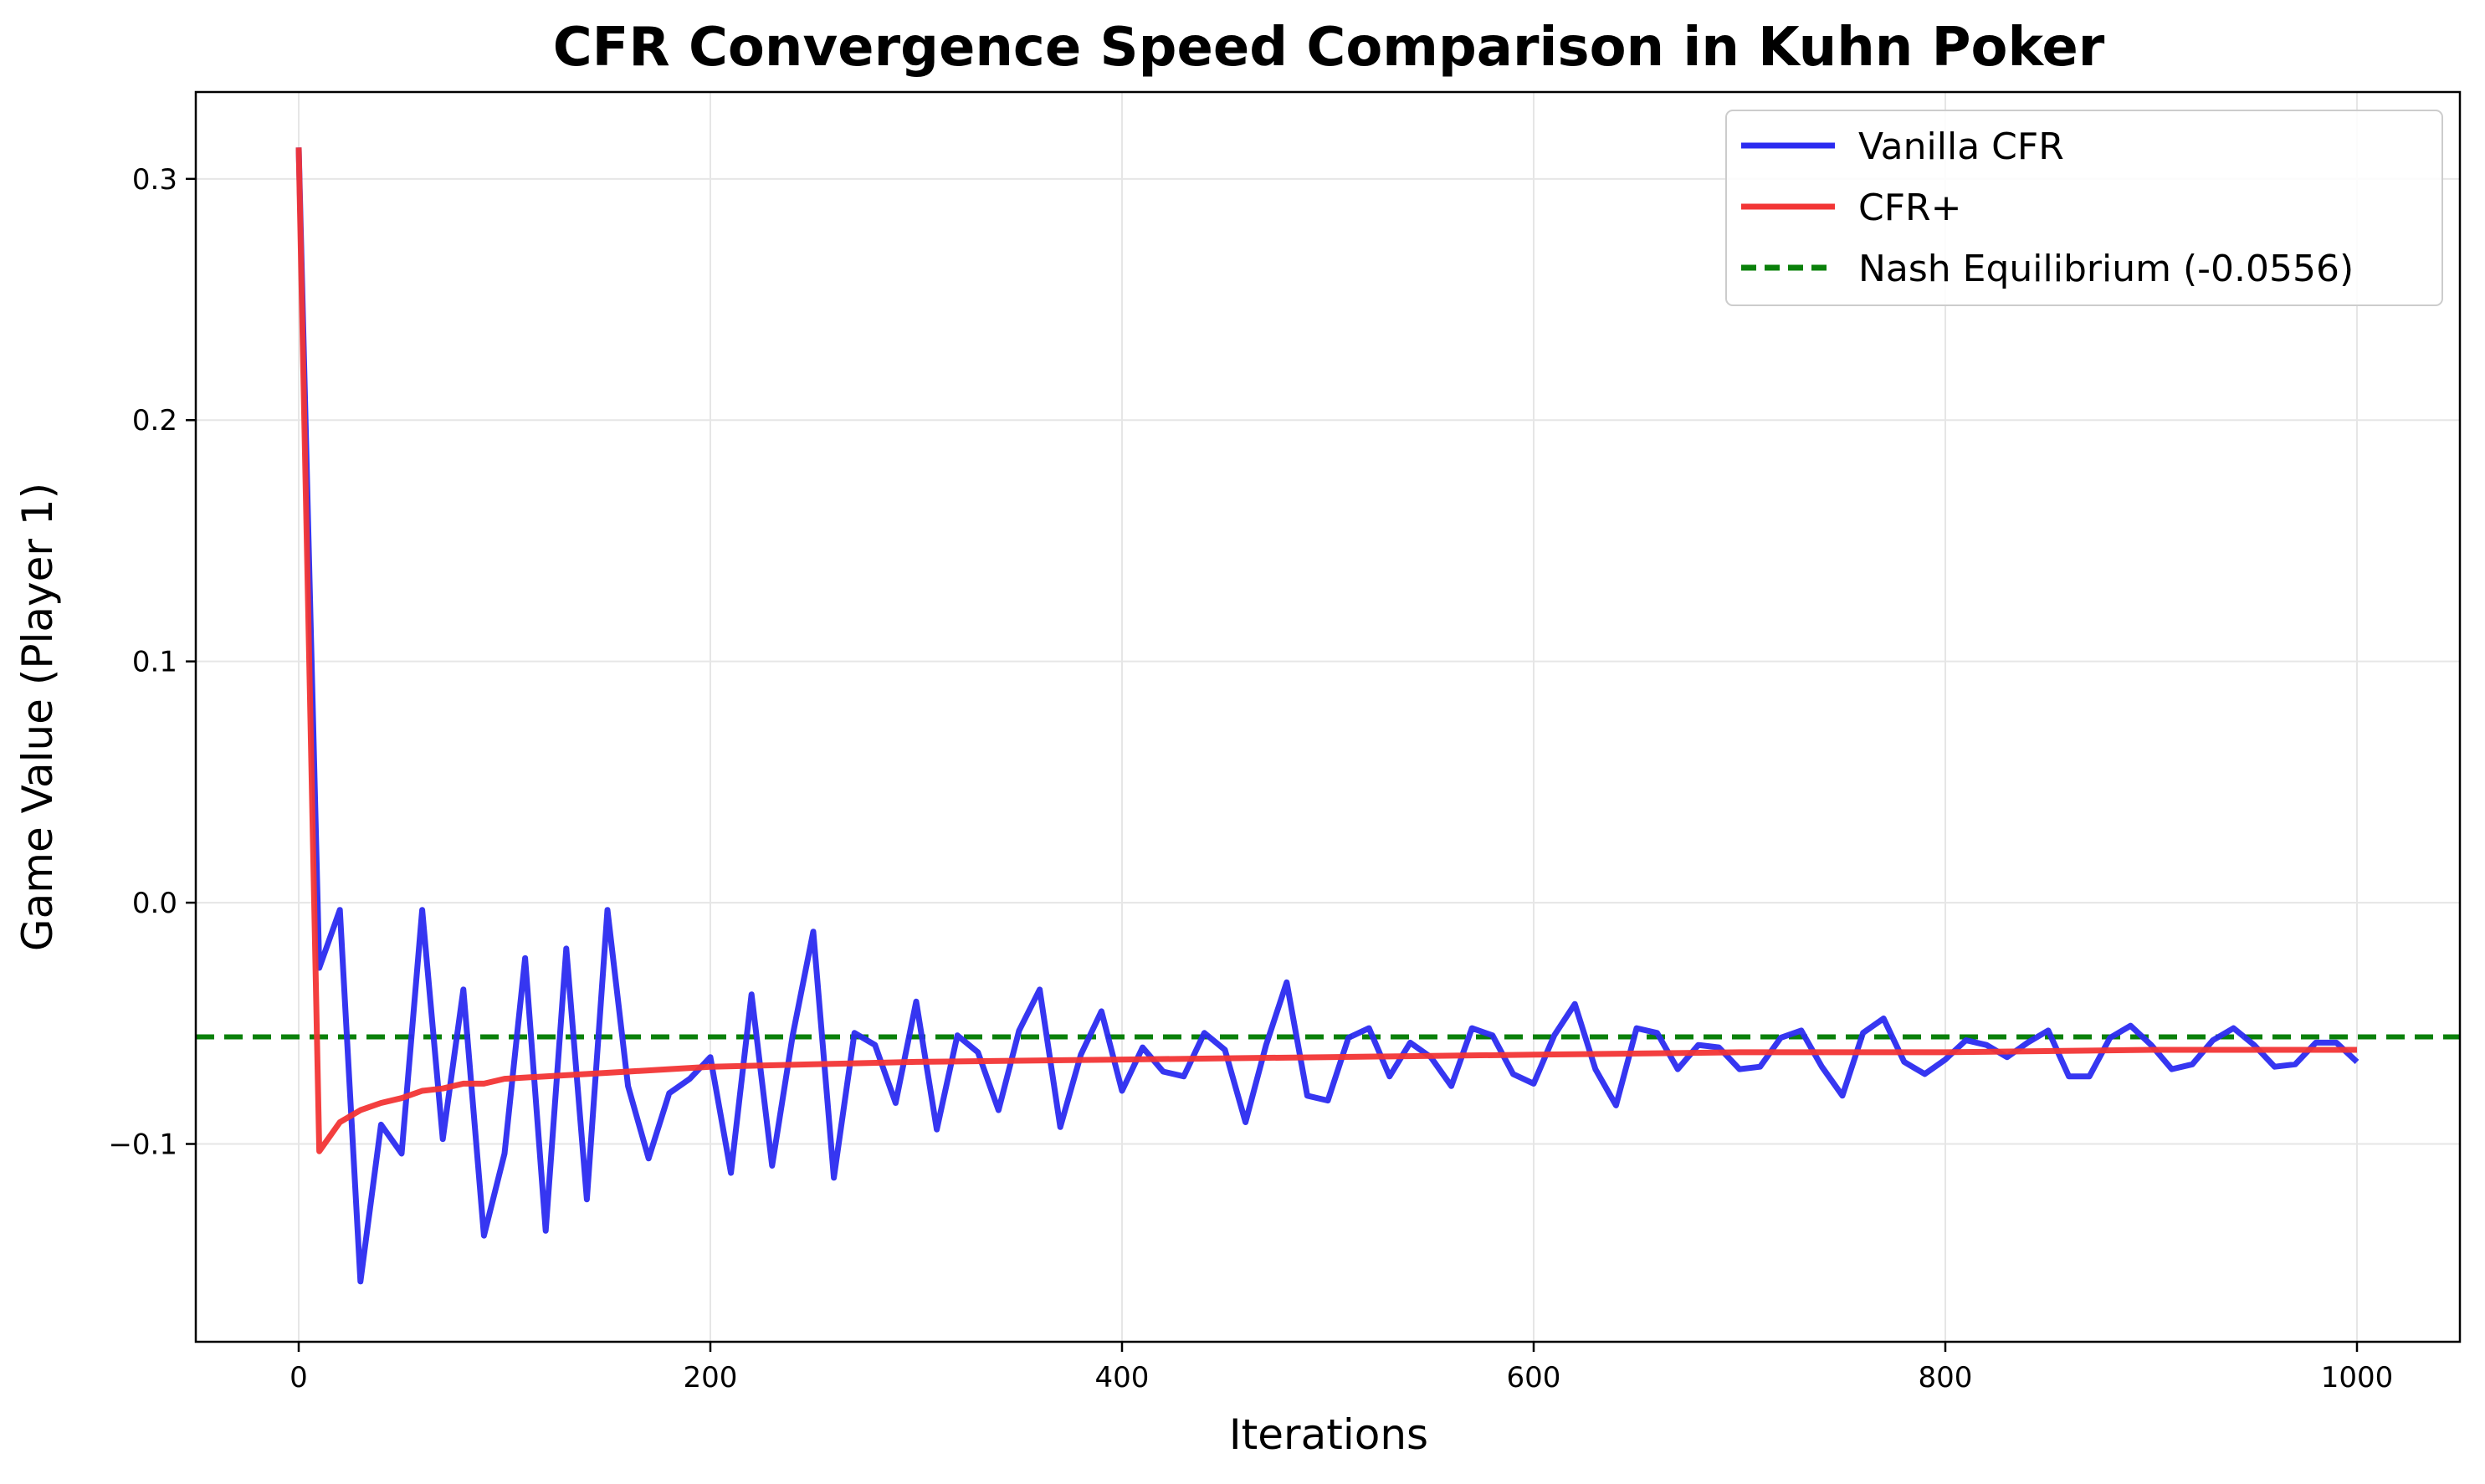 The height and width of the screenshot is (1484, 2485). I want to click on x-tick-label: 600, so click(1534, 1377).